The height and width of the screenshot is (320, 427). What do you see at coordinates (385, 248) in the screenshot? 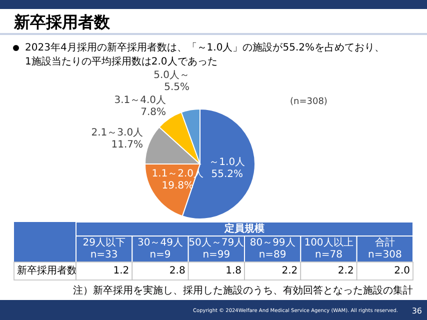
I see `category-label: 合計 n=308` at bounding box center [385, 248].